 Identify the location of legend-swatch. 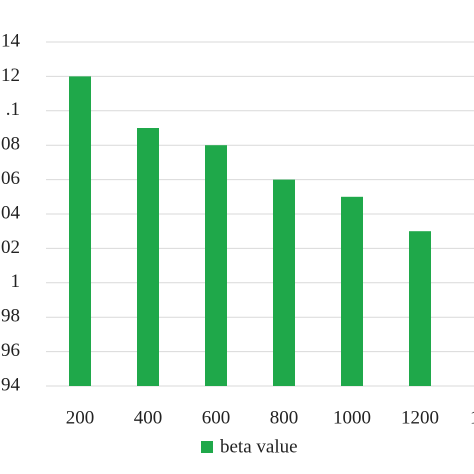
(207, 447).